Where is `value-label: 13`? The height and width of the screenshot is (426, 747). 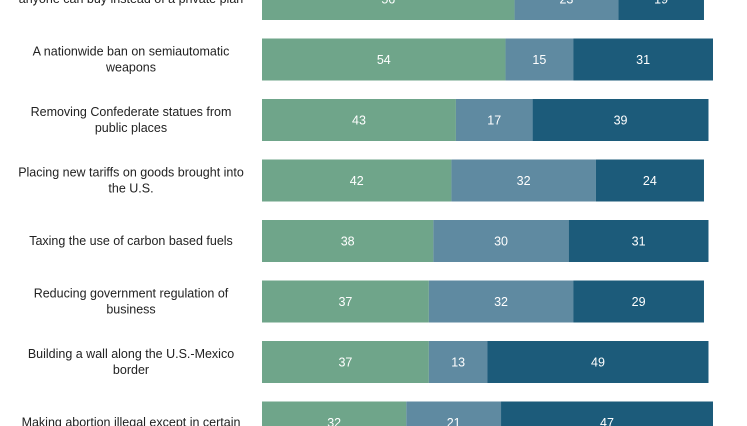 value-label: 13 is located at coordinates (458, 363).